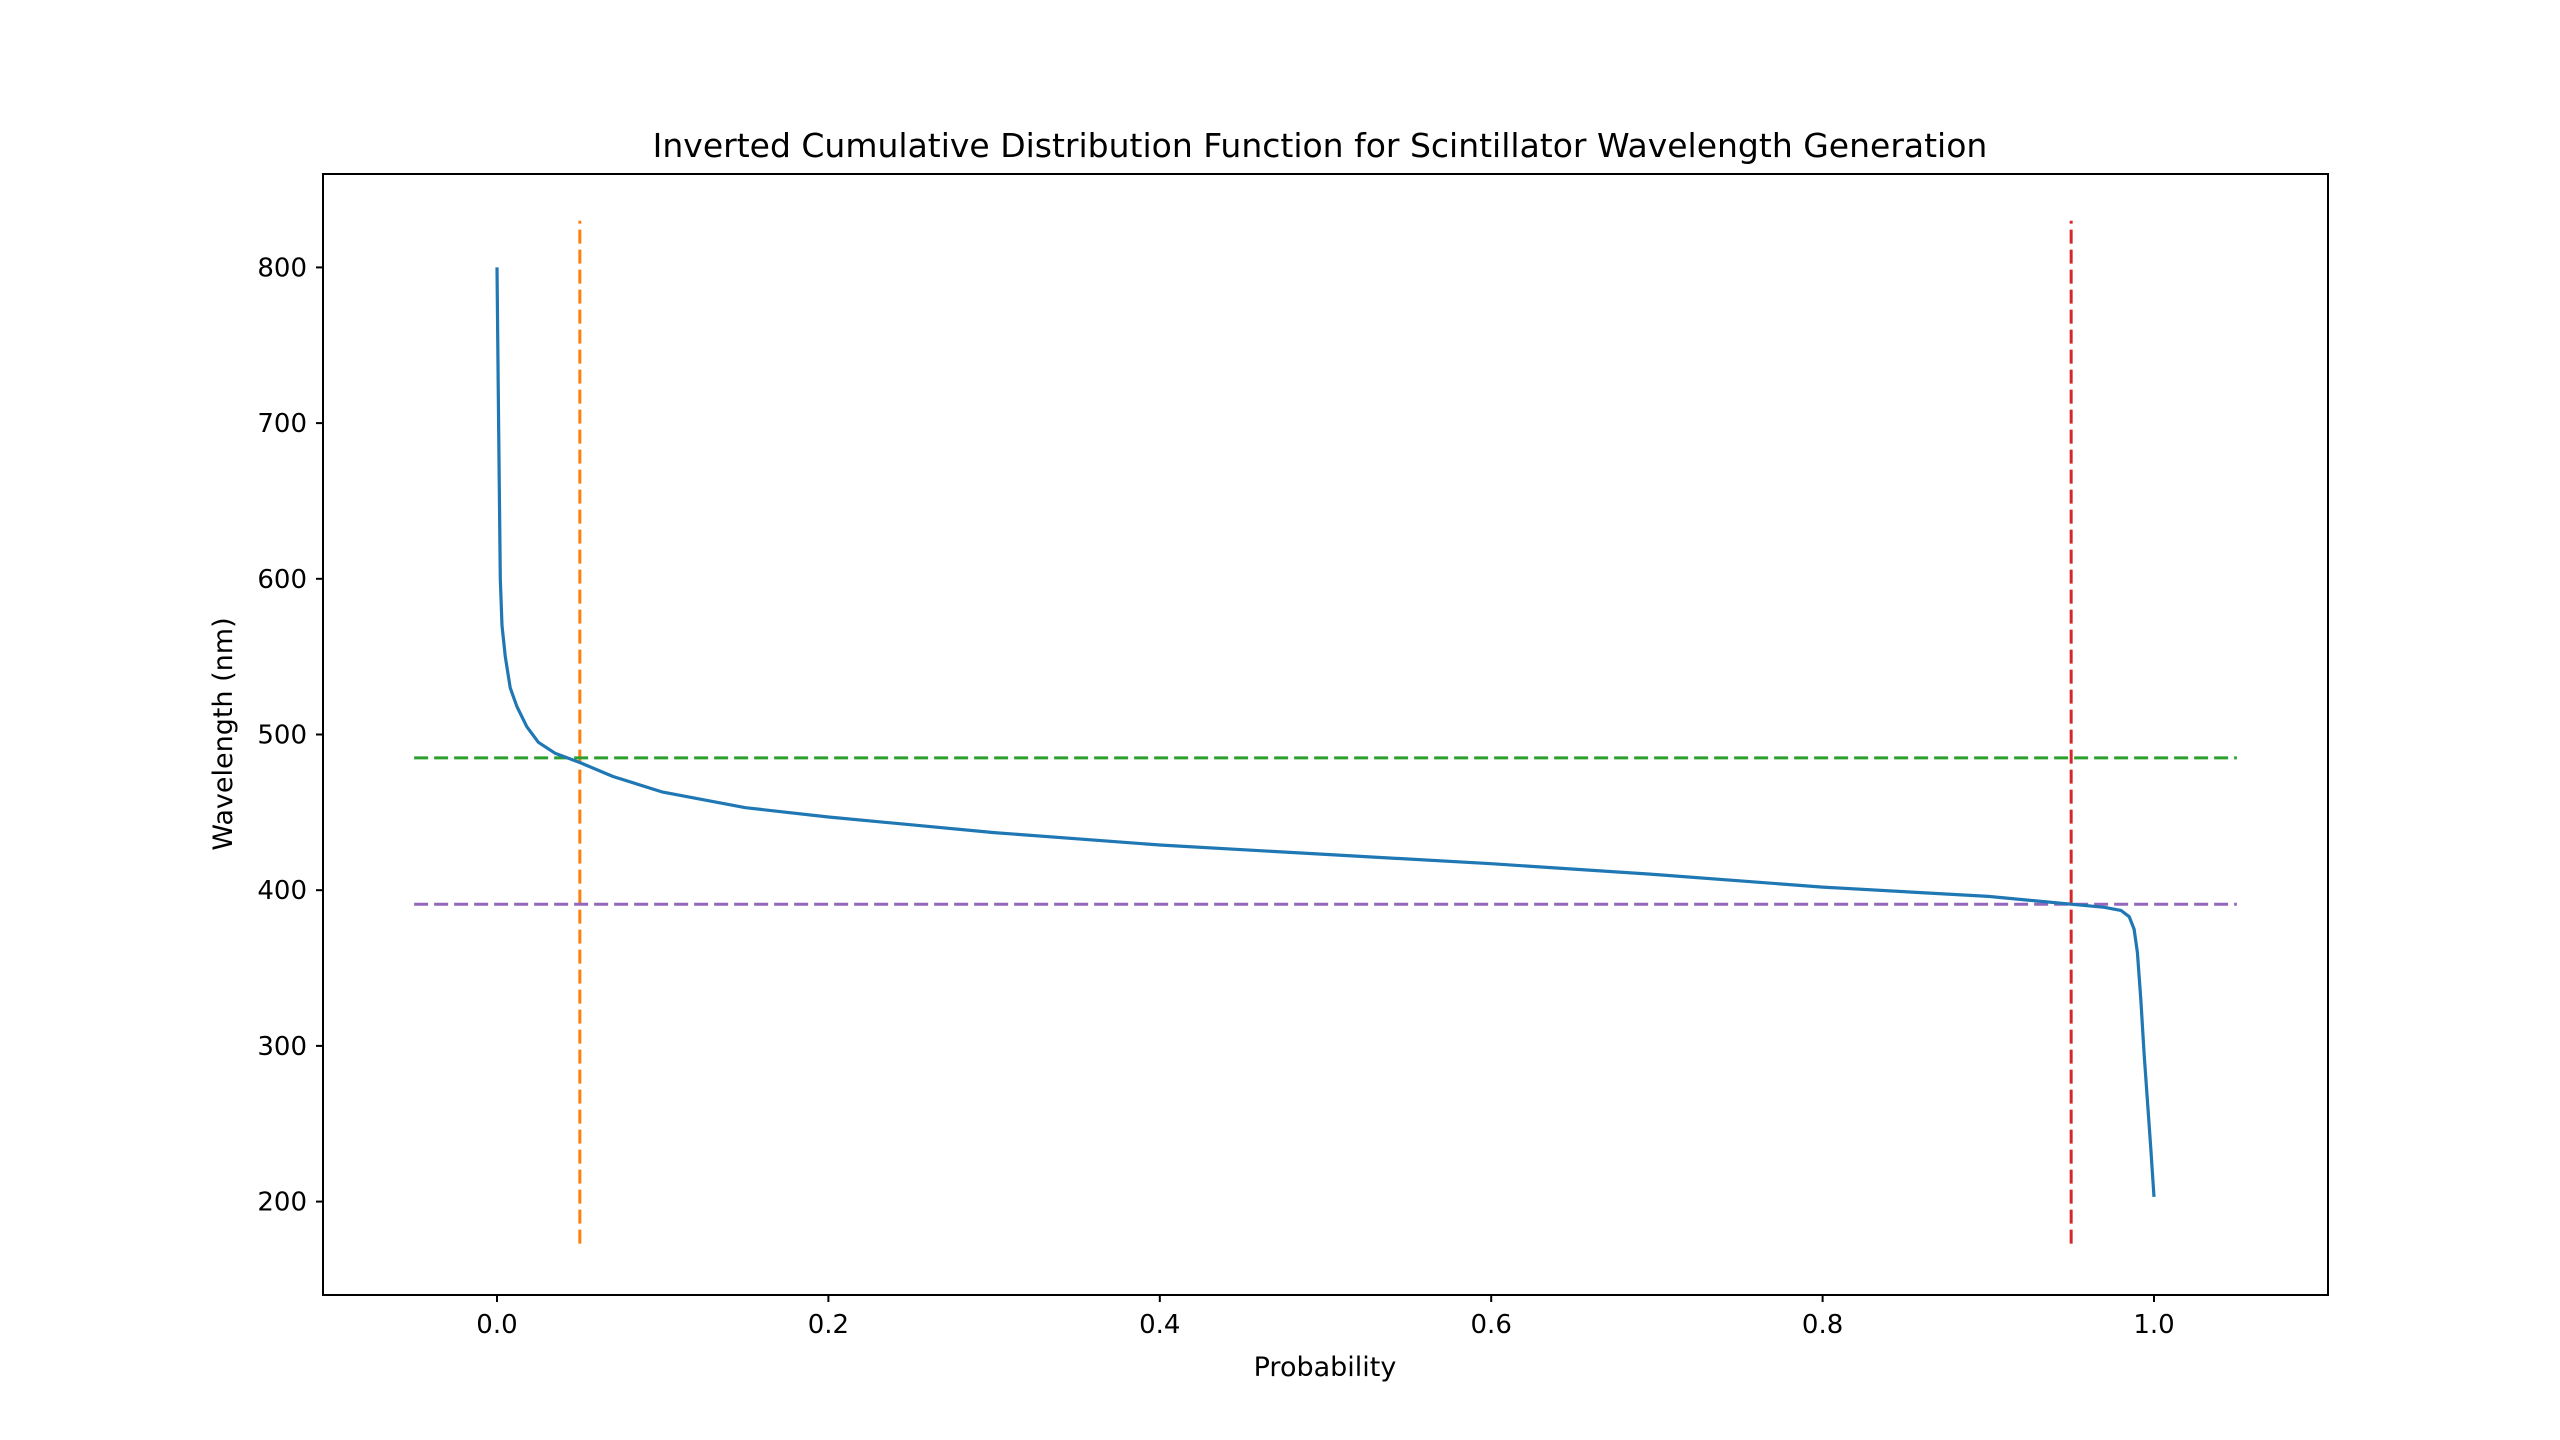 The width and height of the screenshot is (2560, 1440). Describe the element at coordinates (282, 891) in the screenshot. I see `y-tick-label: 400` at that location.